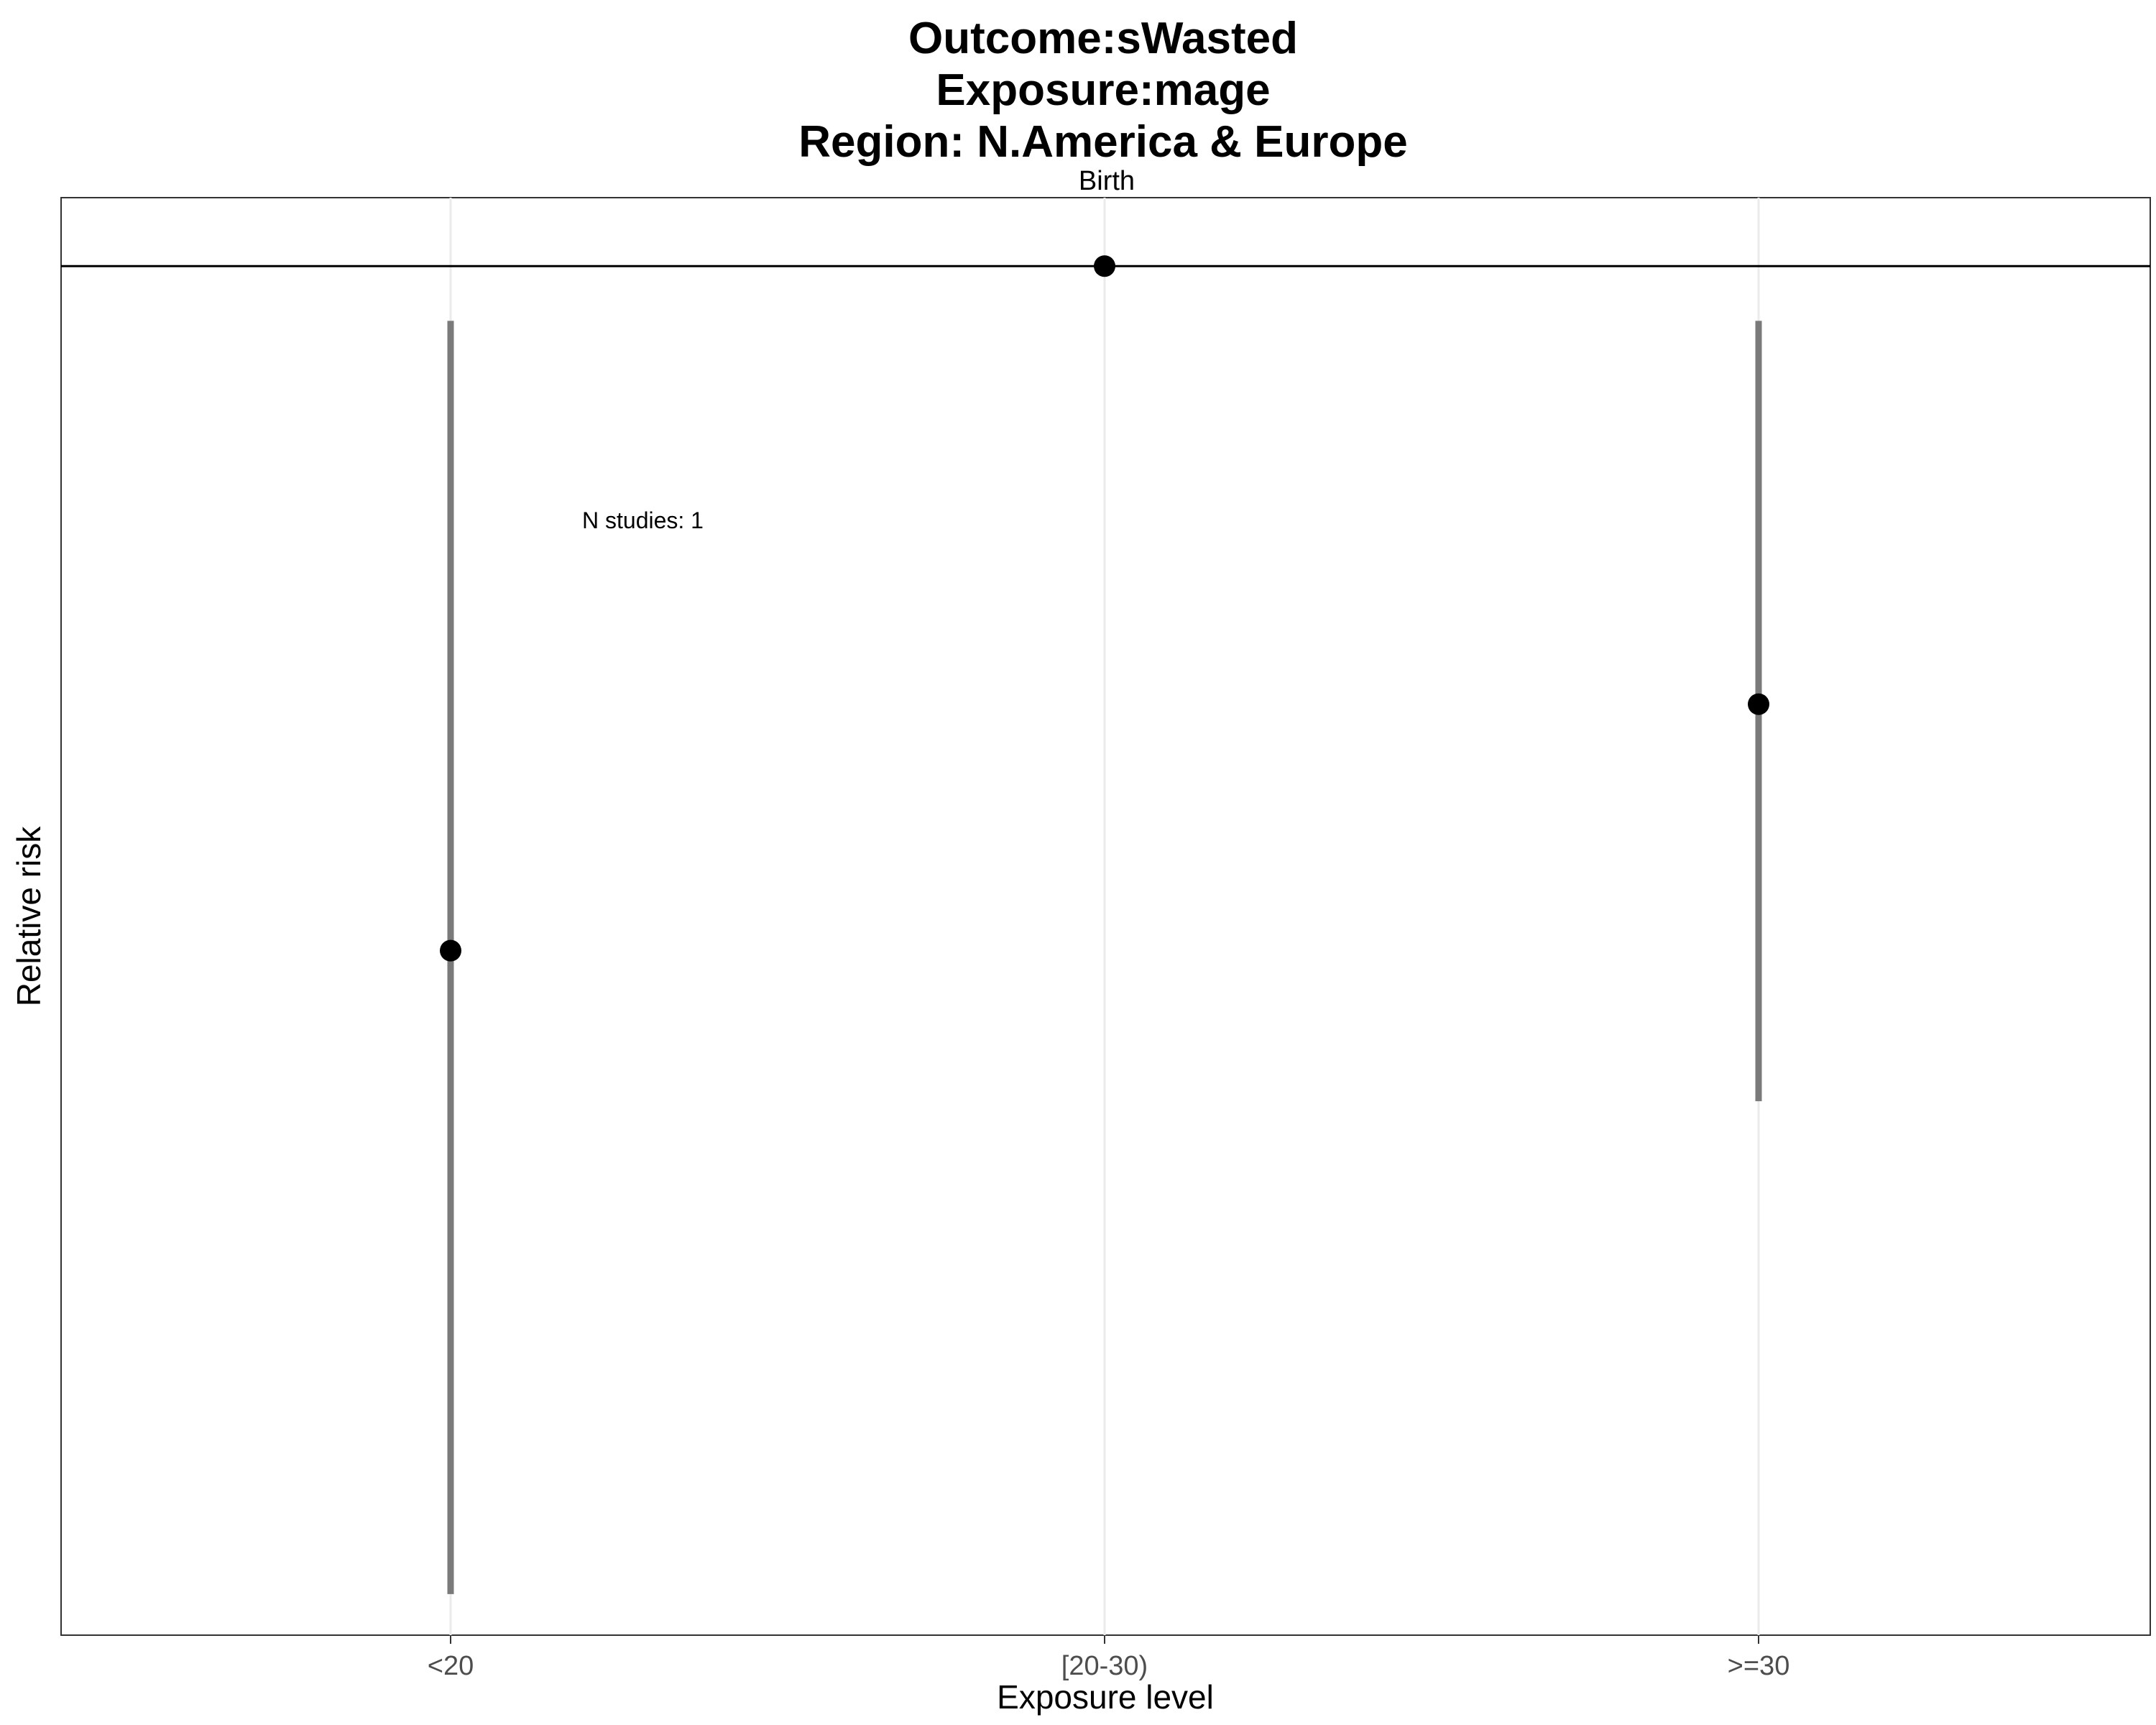 This screenshot has height=1725, width=2156. What do you see at coordinates (1103, 38) in the screenshot?
I see `title-line-outcome: Outcome:sWasted` at bounding box center [1103, 38].